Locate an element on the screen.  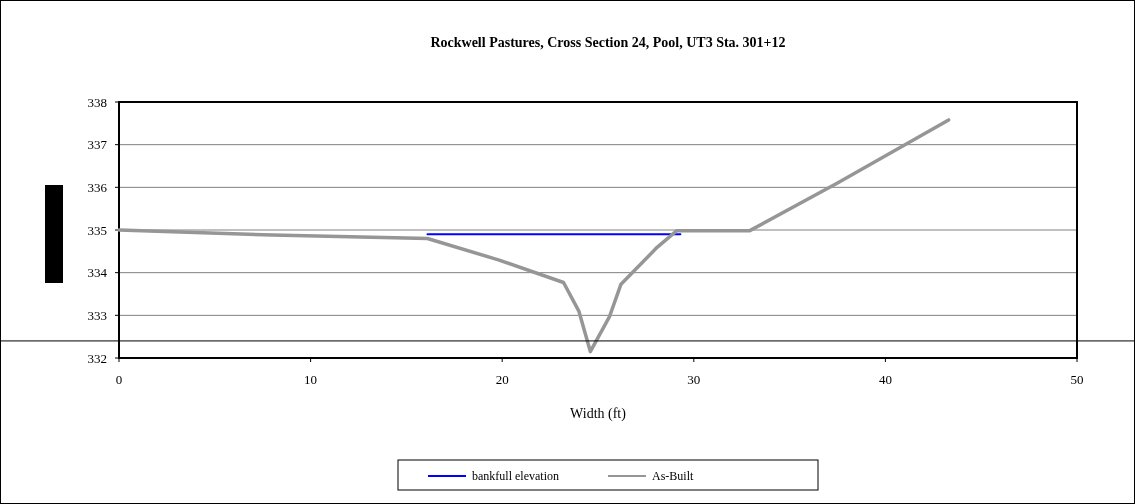
x-axis-title: Width (ft) is located at coordinates (598, 414).